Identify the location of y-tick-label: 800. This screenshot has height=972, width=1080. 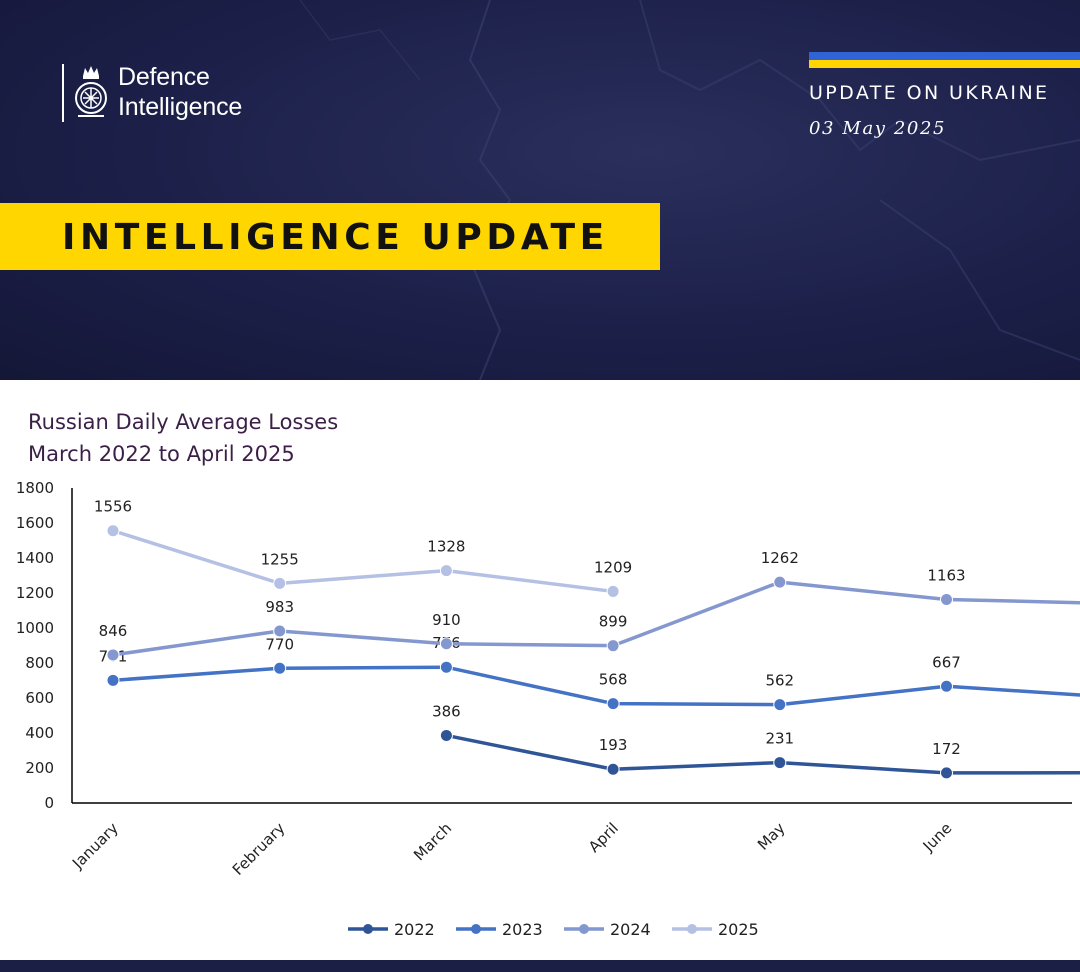
(39, 663).